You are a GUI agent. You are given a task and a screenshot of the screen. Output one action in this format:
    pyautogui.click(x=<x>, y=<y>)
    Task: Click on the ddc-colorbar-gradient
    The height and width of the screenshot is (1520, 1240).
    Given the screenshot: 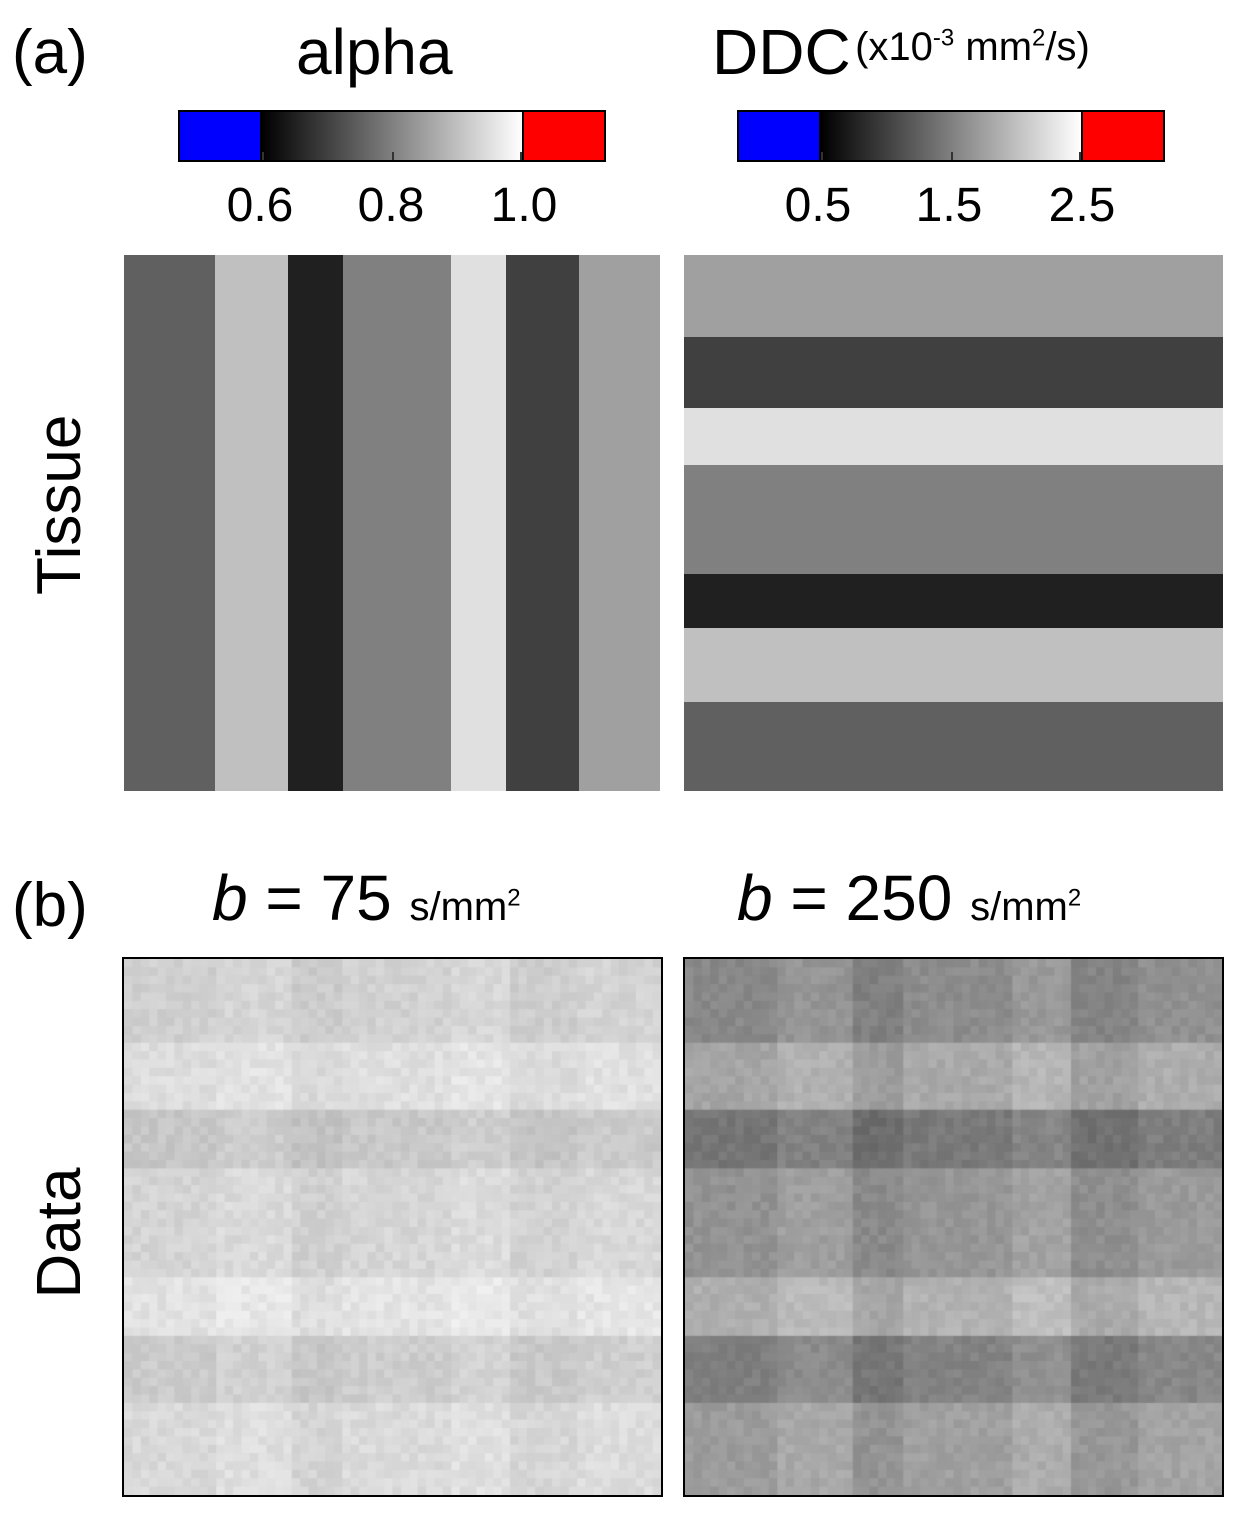 What is the action you would take?
    pyautogui.click(x=951, y=136)
    